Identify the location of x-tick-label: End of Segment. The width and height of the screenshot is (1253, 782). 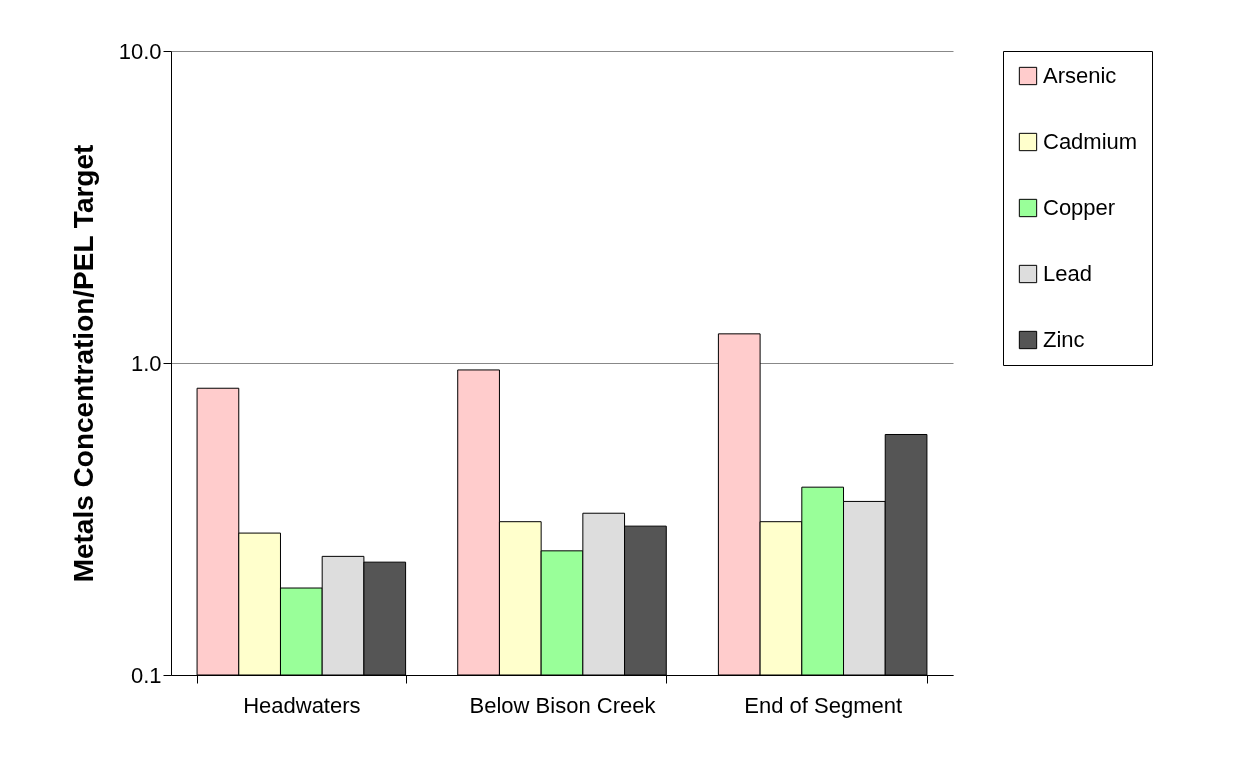
(823, 705).